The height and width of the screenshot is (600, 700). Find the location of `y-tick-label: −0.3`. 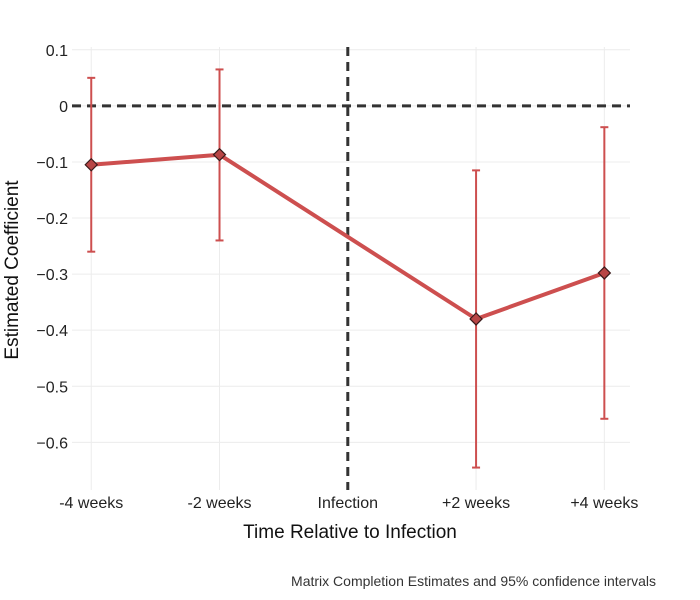

y-tick-label: −0.3 is located at coordinates (52, 275).